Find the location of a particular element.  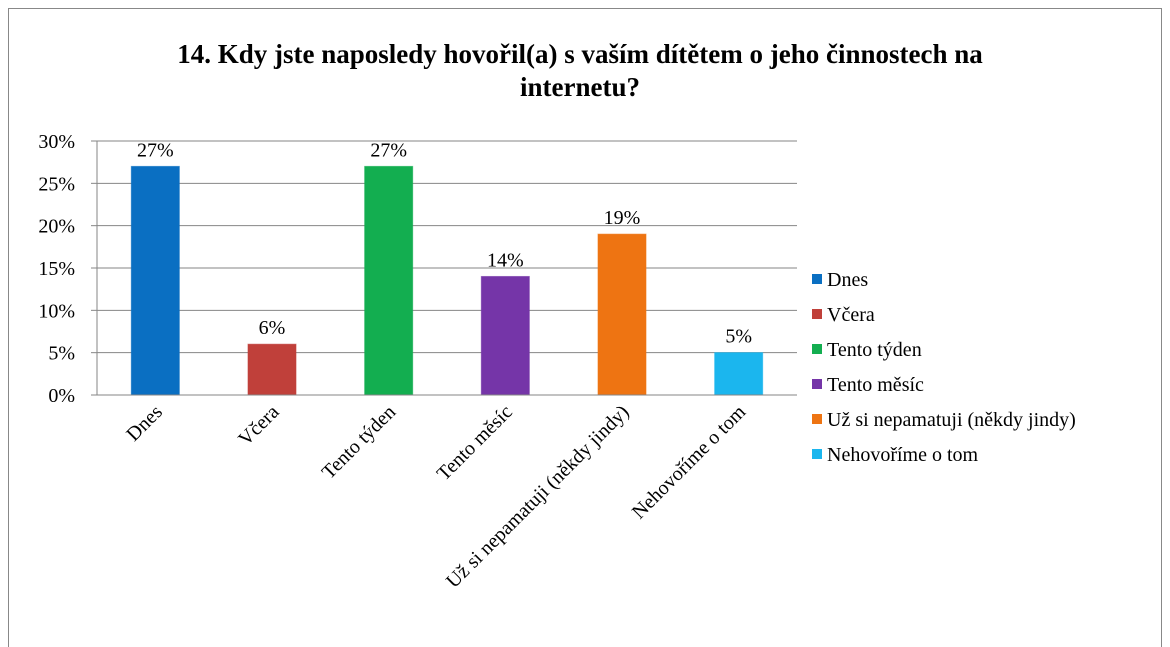

legend-label: Už si nepamatuji (někdy jindy) is located at coordinates (951, 420).